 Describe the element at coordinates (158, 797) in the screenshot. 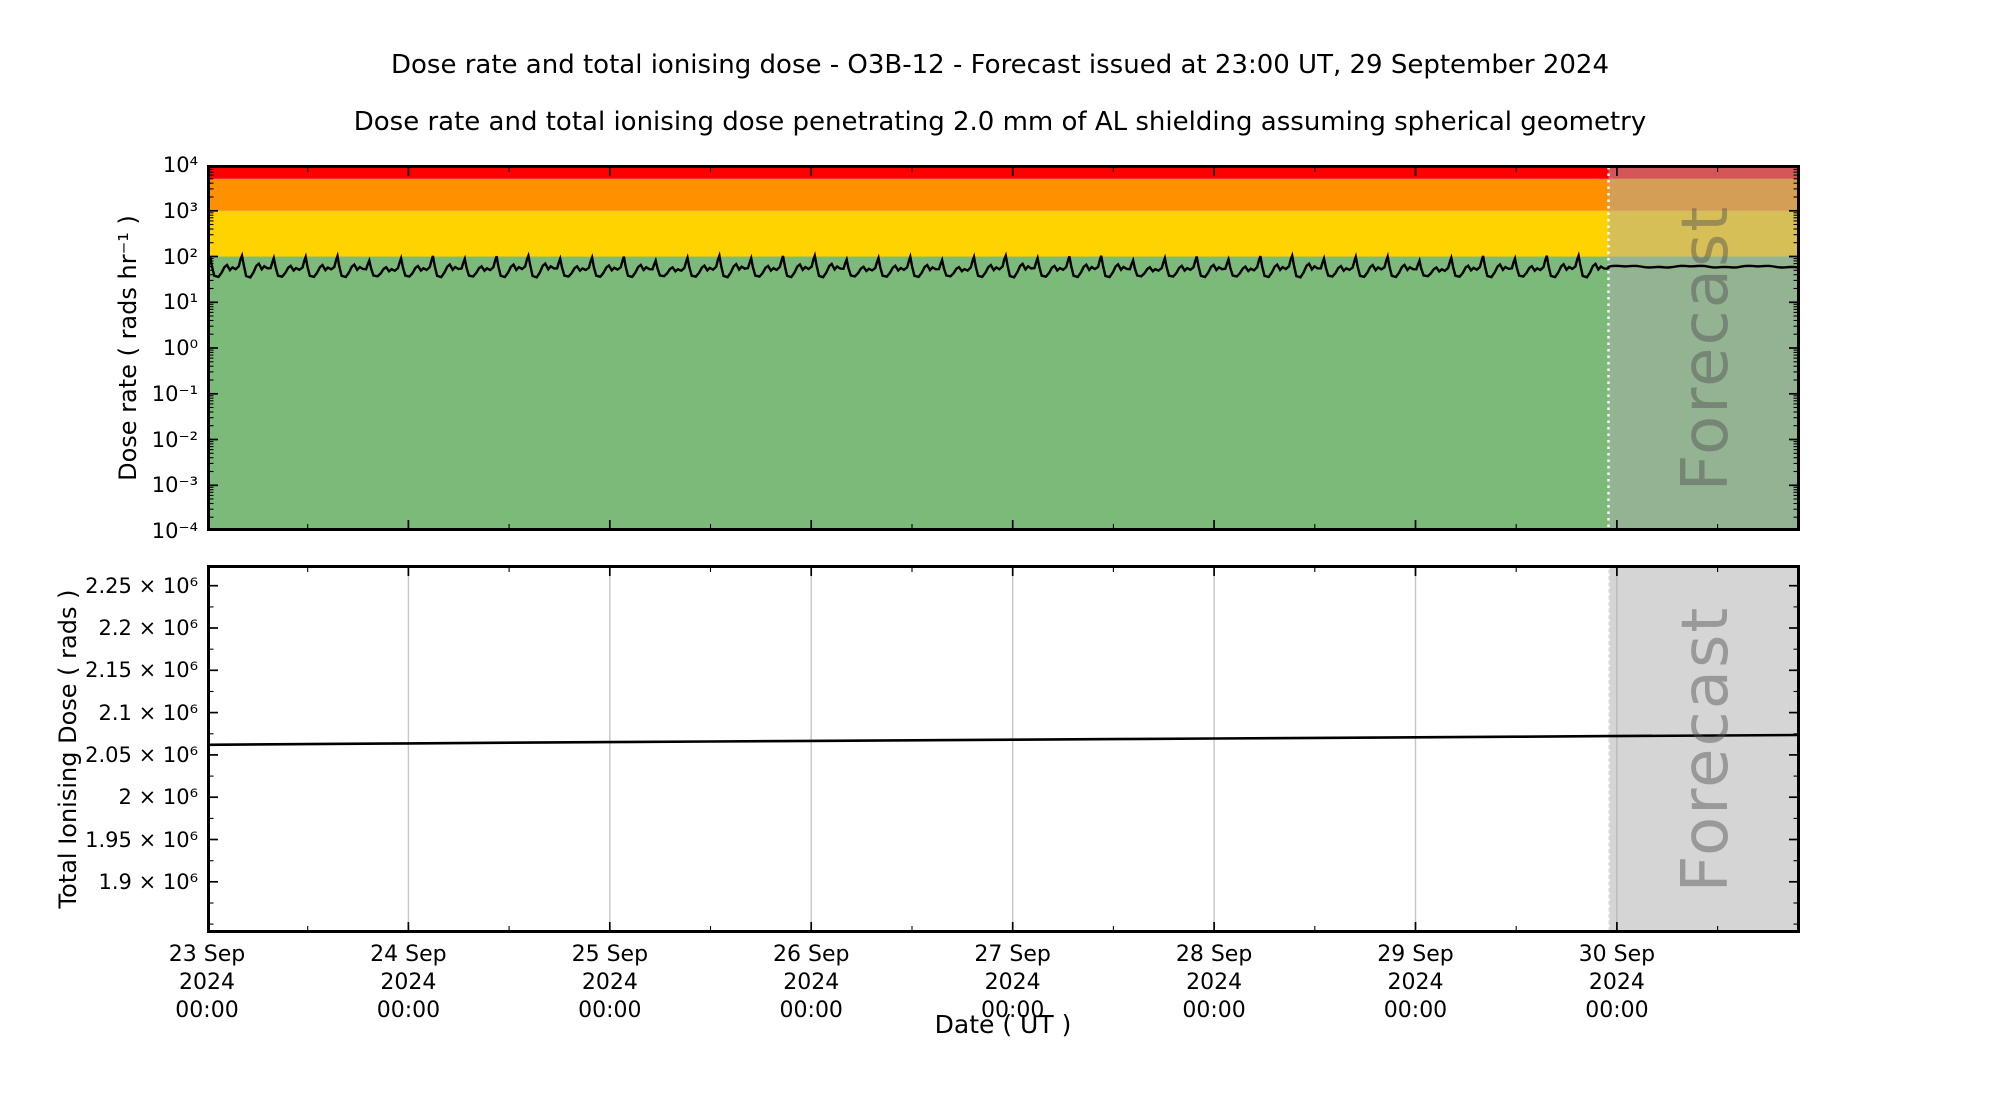

I see `tid-ytick-label: 2 × 10⁶` at that location.